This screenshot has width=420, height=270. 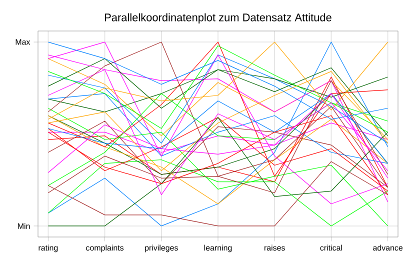 I want to click on chart-title: Parallelkoordinatenplot zum Datensatz Attitude, so click(x=218, y=18).